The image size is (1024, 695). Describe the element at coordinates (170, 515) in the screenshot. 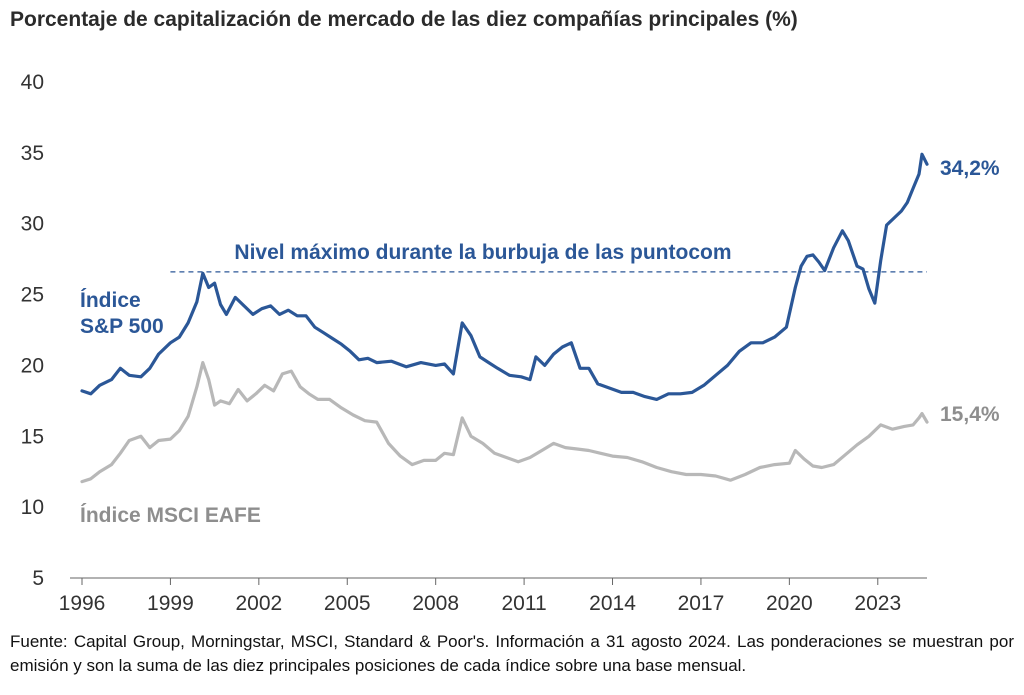

I see `msci-eafe-name-label: Índice MSCI EAFE` at that location.